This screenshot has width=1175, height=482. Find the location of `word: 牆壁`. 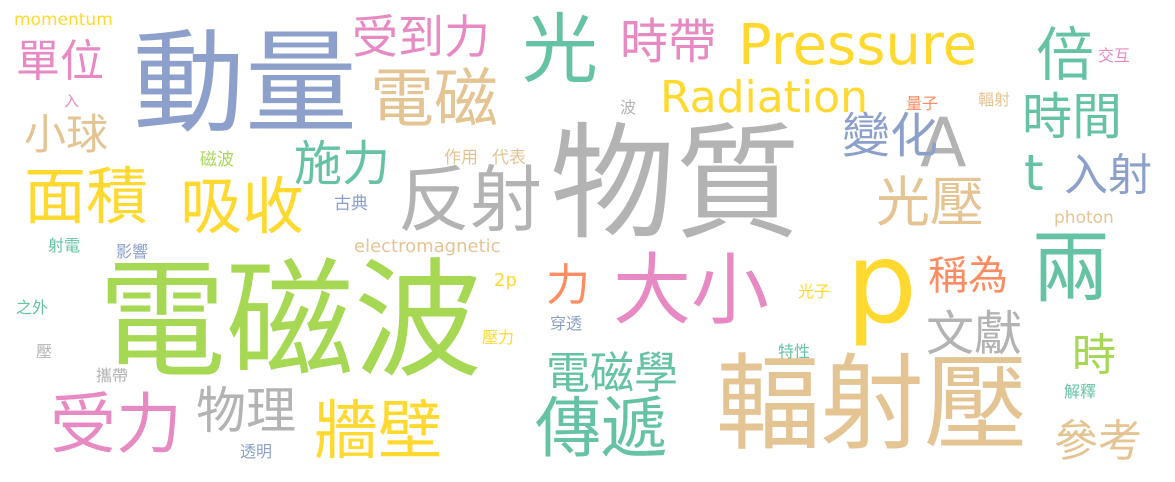

word: 牆壁 is located at coordinates (378, 432).